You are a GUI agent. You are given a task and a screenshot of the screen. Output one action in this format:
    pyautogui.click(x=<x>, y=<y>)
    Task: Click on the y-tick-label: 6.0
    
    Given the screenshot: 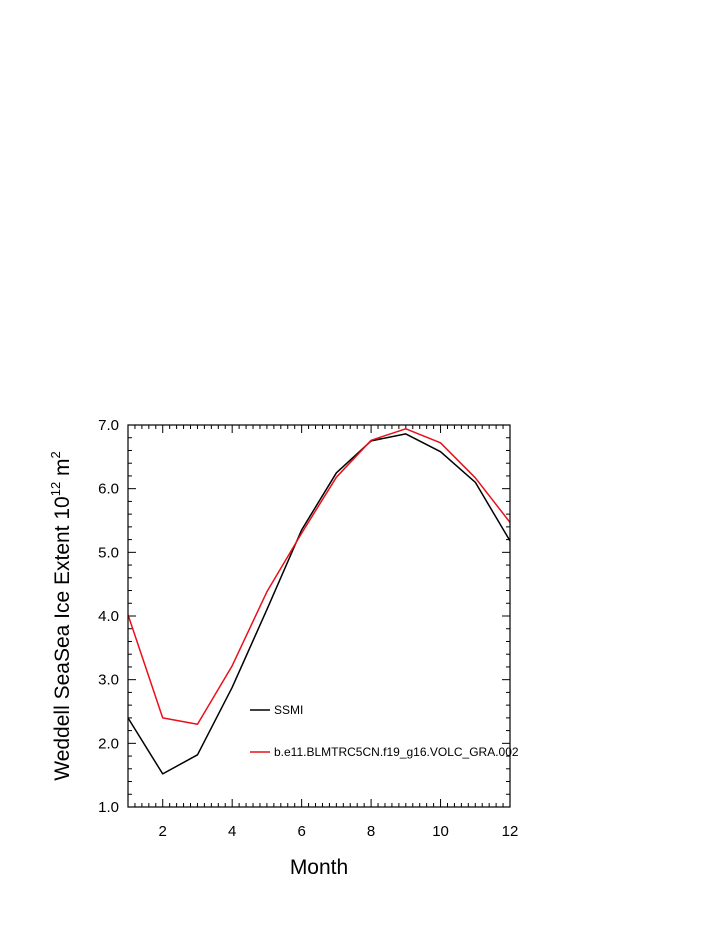 What is the action you would take?
    pyautogui.click(x=108, y=489)
    